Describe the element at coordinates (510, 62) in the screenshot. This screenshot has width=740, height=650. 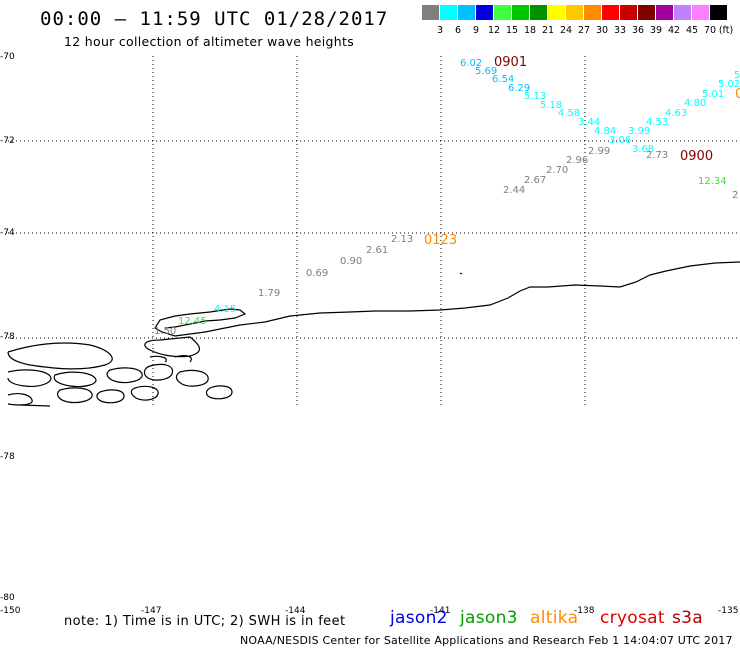
I see `time-mark: 0901` at that location.